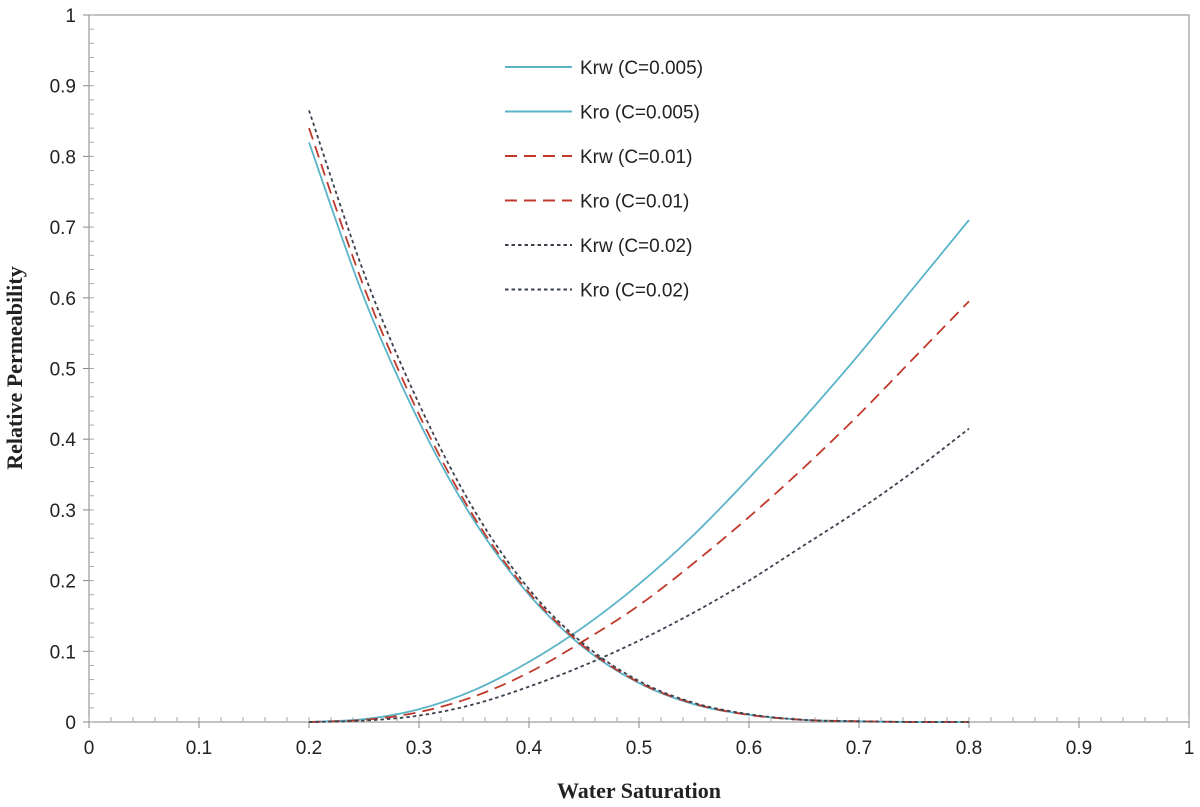  What do you see at coordinates (63, 652) in the screenshot?
I see `y-tick-label: 0.1` at bounding box center [63, 652].